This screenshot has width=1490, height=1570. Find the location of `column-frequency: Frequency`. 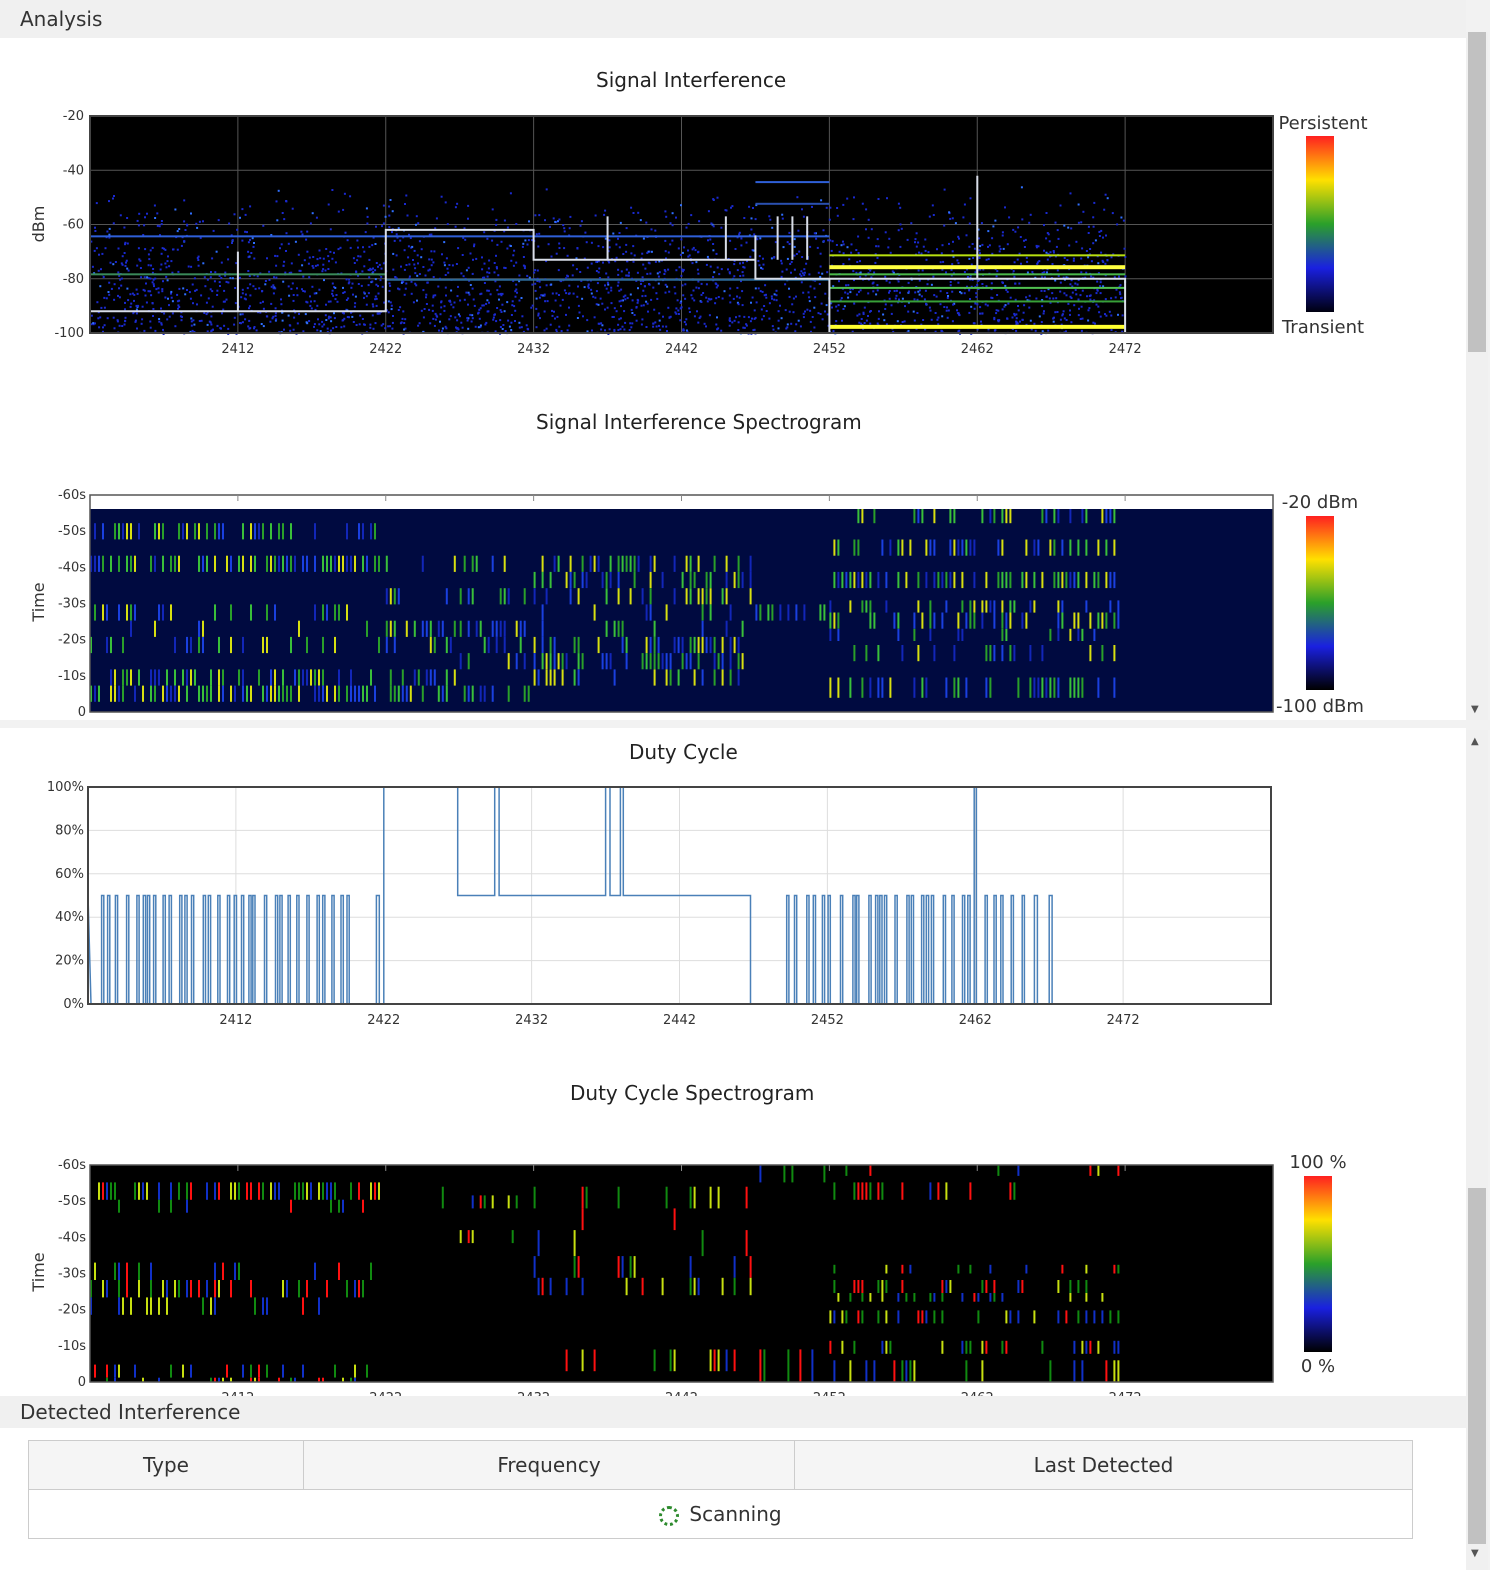

column-frequency: Frequency is located at coordinates (549, 1465).